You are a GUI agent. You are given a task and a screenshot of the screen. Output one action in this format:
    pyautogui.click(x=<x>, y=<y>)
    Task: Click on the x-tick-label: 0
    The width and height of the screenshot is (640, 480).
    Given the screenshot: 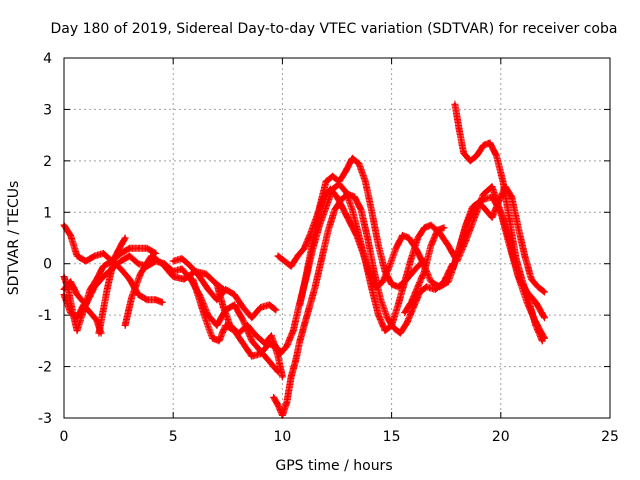 What is the action you would take?
    pyautogui.click(x=64, y=437)
    